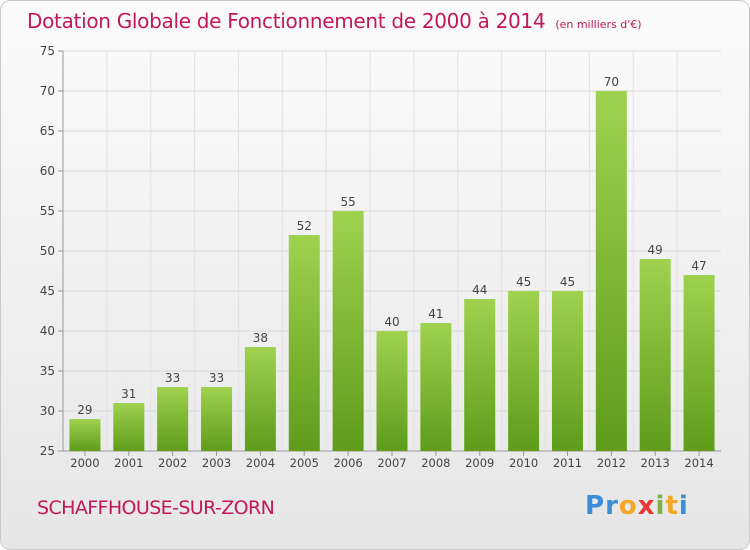 Image resolution: width=750 pixels, height=550 pixels. I want to click on bar-value-label: 31, so click(128, 394).